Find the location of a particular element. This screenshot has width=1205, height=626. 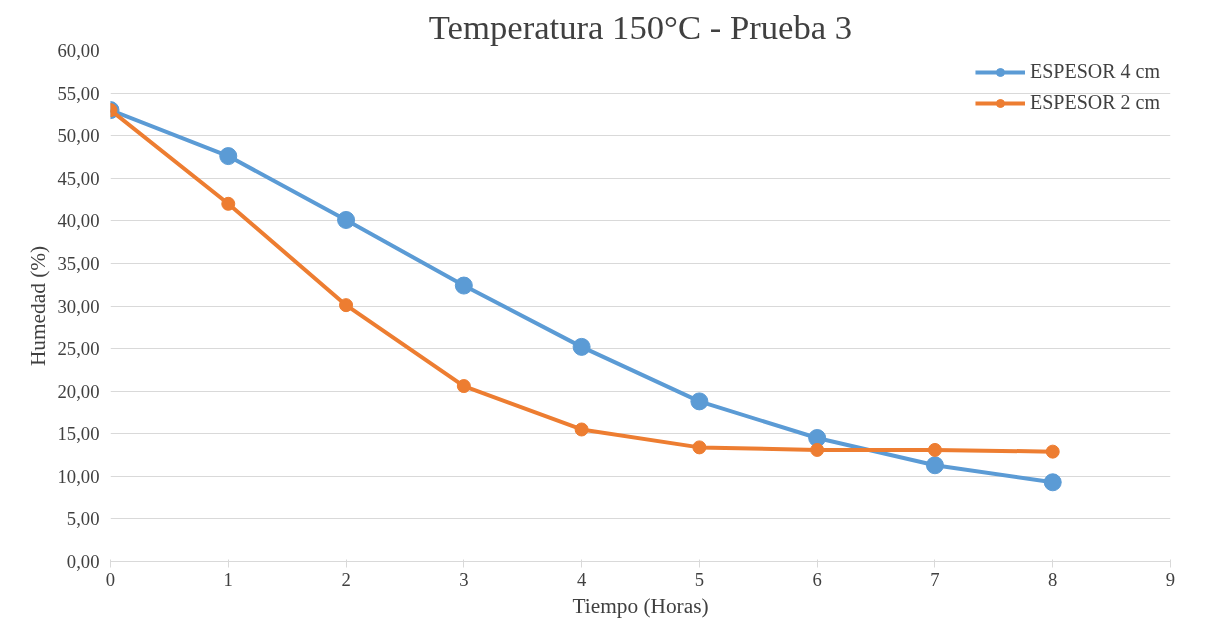

y-tick-label: 40,00 is located at coordinates (78, 221).